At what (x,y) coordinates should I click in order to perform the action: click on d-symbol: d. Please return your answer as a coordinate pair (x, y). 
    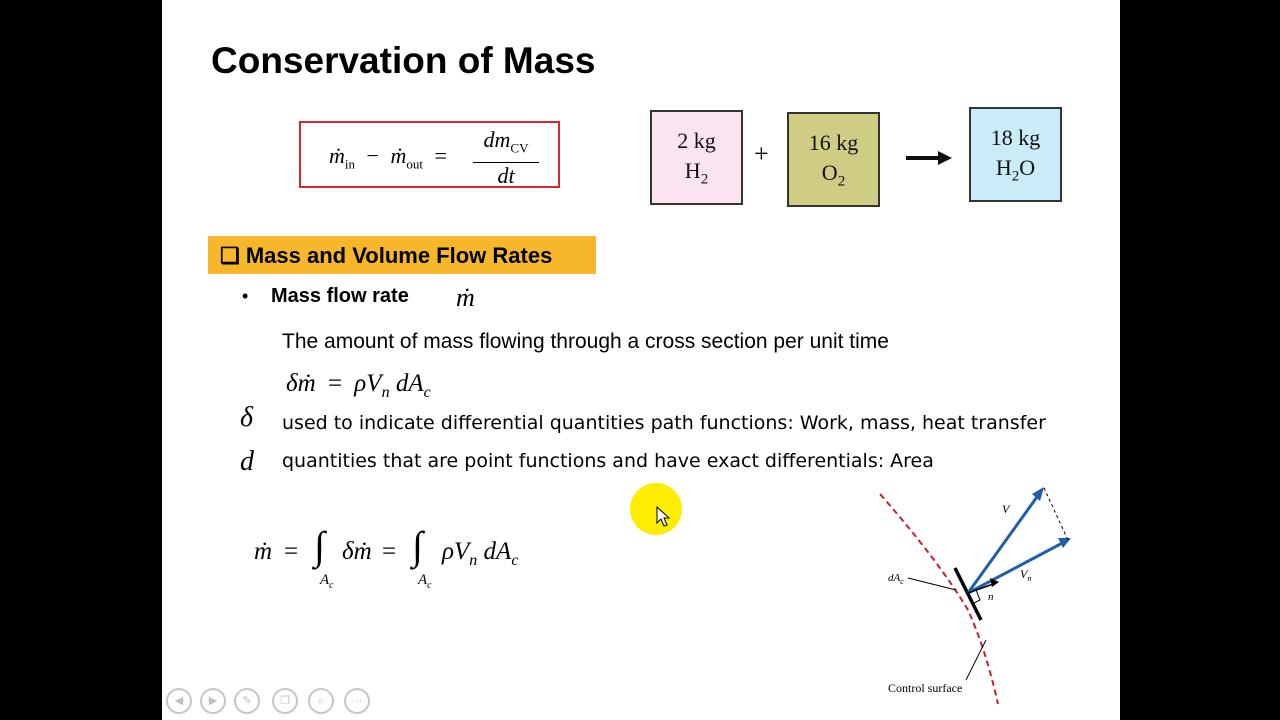
    Looking at the image, I should click on (247, 461).